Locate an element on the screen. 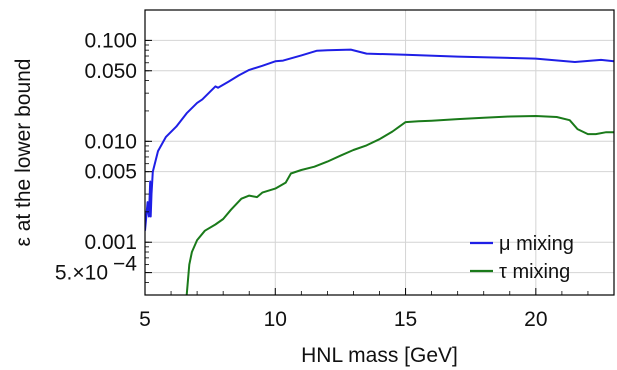 The width and height of the screenshot is (617, 370). y-tick-label: 0.100 is located at coordinates (110, 40).